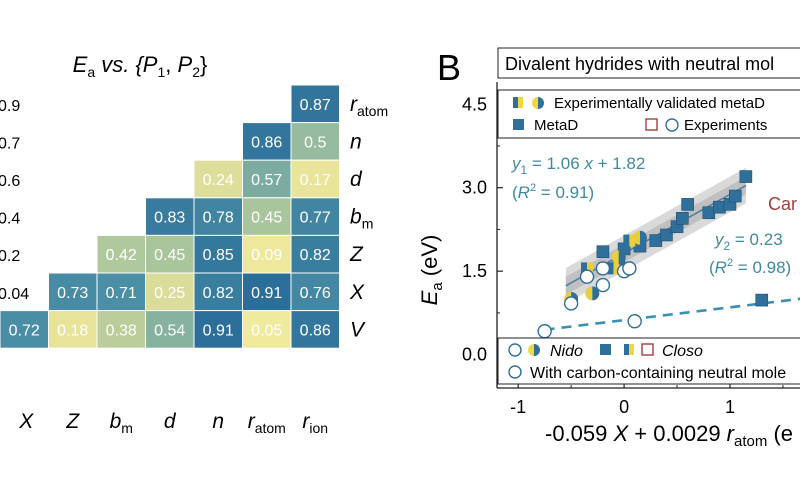 Image resolution: width=800 pixels, height=480 pixels. What do you see at coordinates (672, 125) in the screenshot?
I see `legend-exp-circle-icon` at bounding box center [672, 125].